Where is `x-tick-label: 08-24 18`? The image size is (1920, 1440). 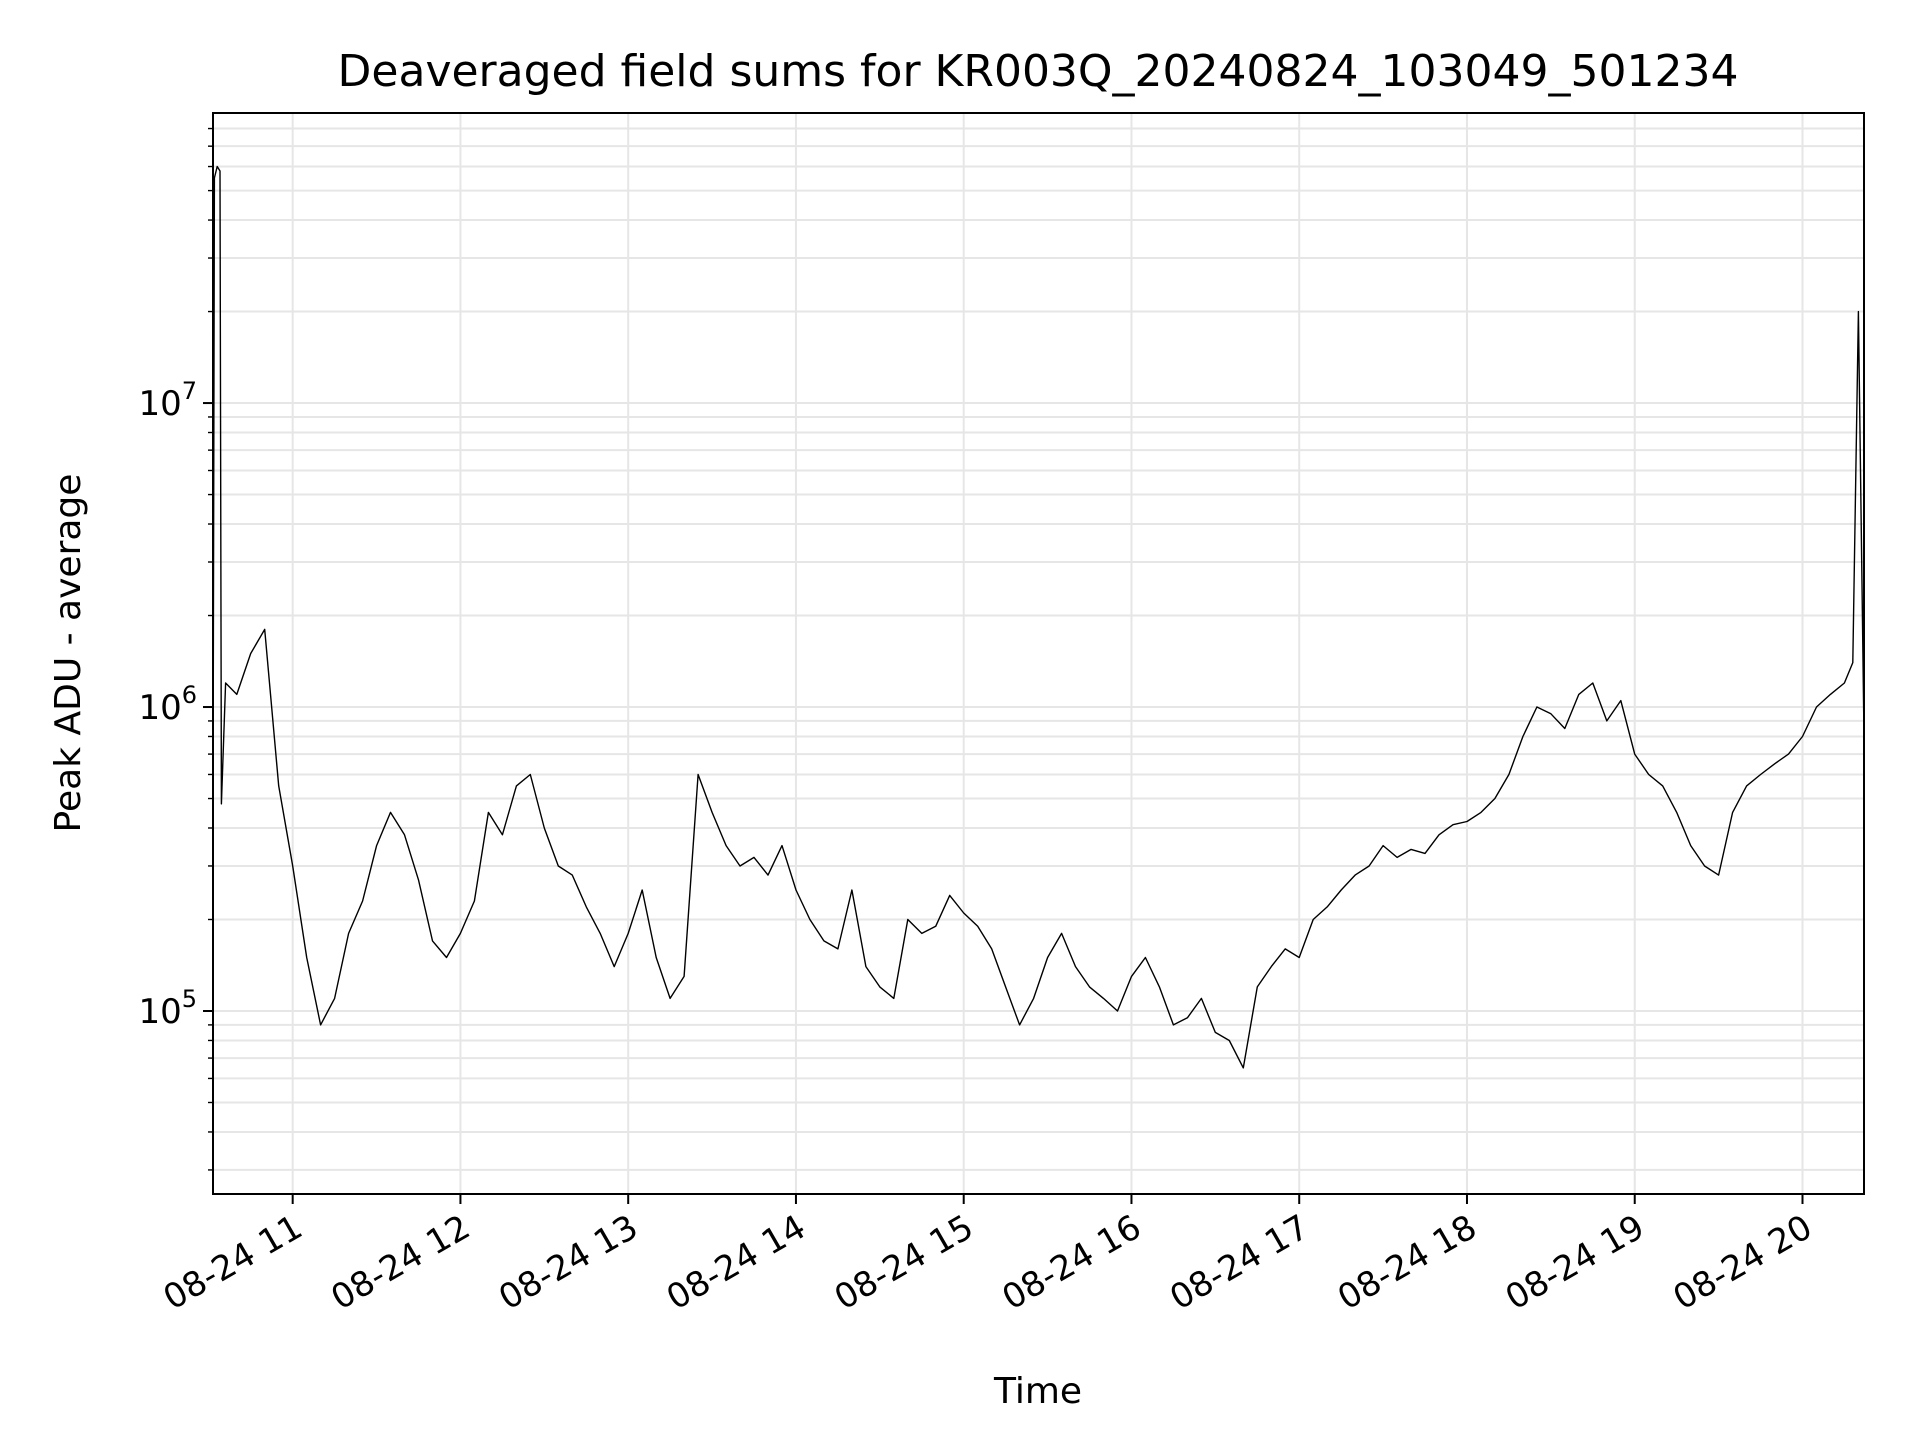 x-tick-label: 08-24 18 is located at coordinates (1407, 1262).